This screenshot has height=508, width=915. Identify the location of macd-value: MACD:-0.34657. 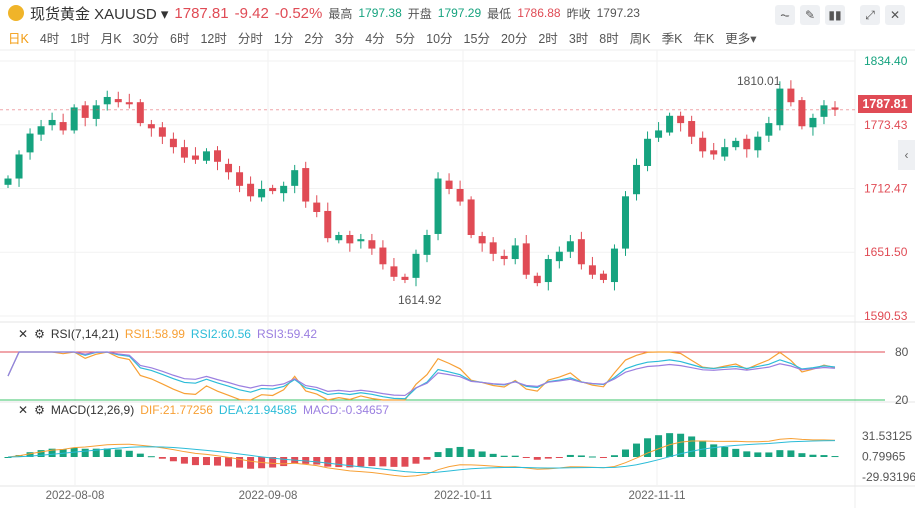
(346, 410).